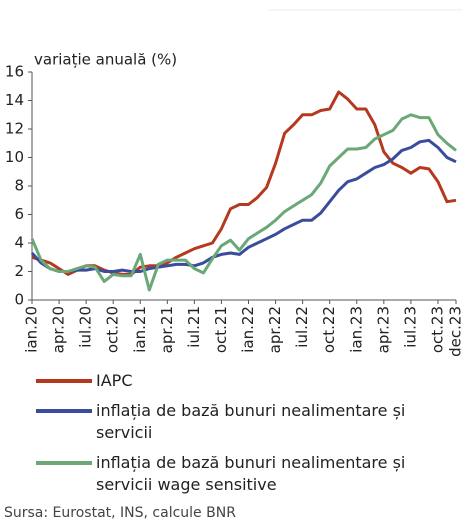  What do you see at coordinates (14, 100) in the screenshot?
I see `y-tick-label: 14` at bounding box center [14, 100].